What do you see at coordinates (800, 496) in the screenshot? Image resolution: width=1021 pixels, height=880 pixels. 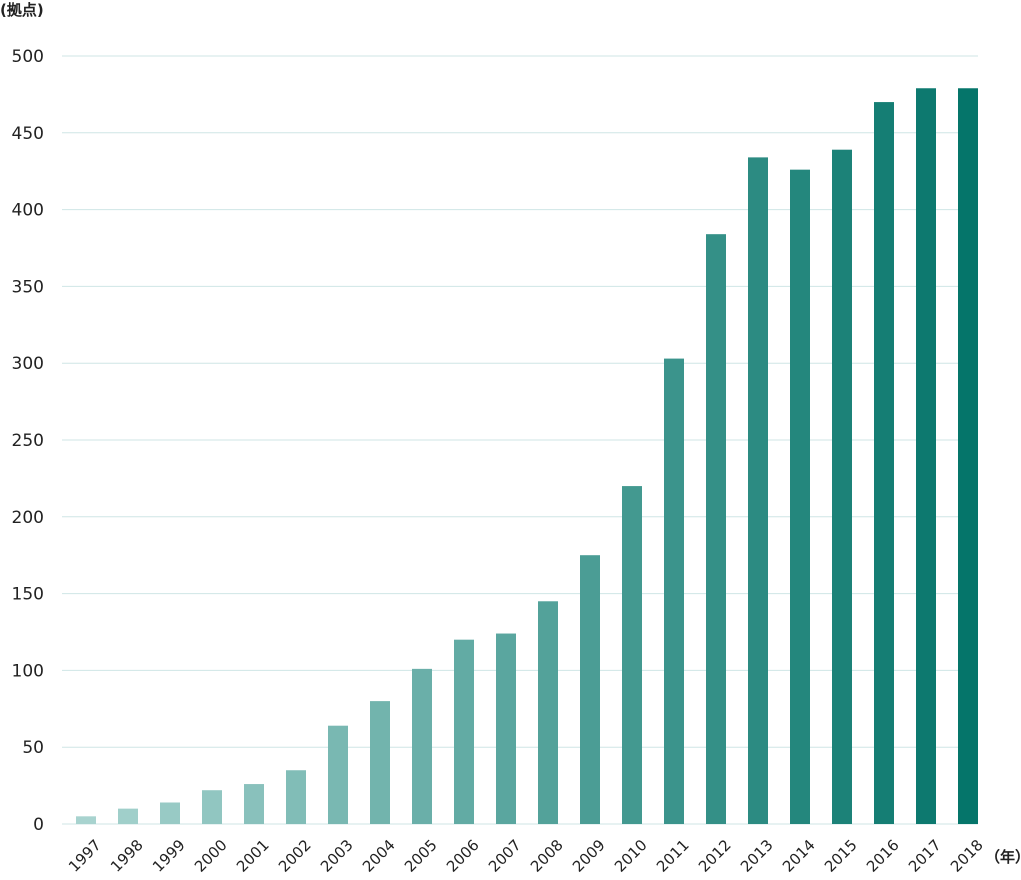 I see `bar-2014` at bounding box center [800, 496].